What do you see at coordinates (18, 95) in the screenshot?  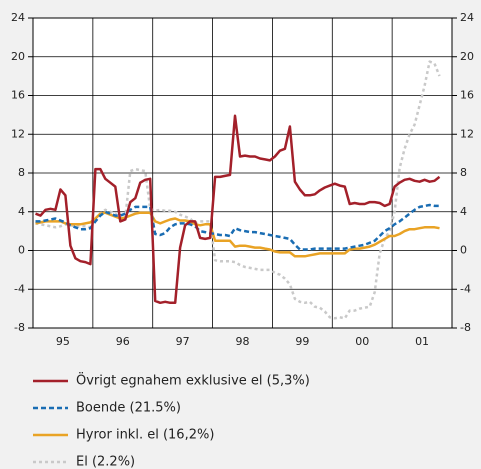 I see `y-tick-label: 16` at bounding box center [18, 95].